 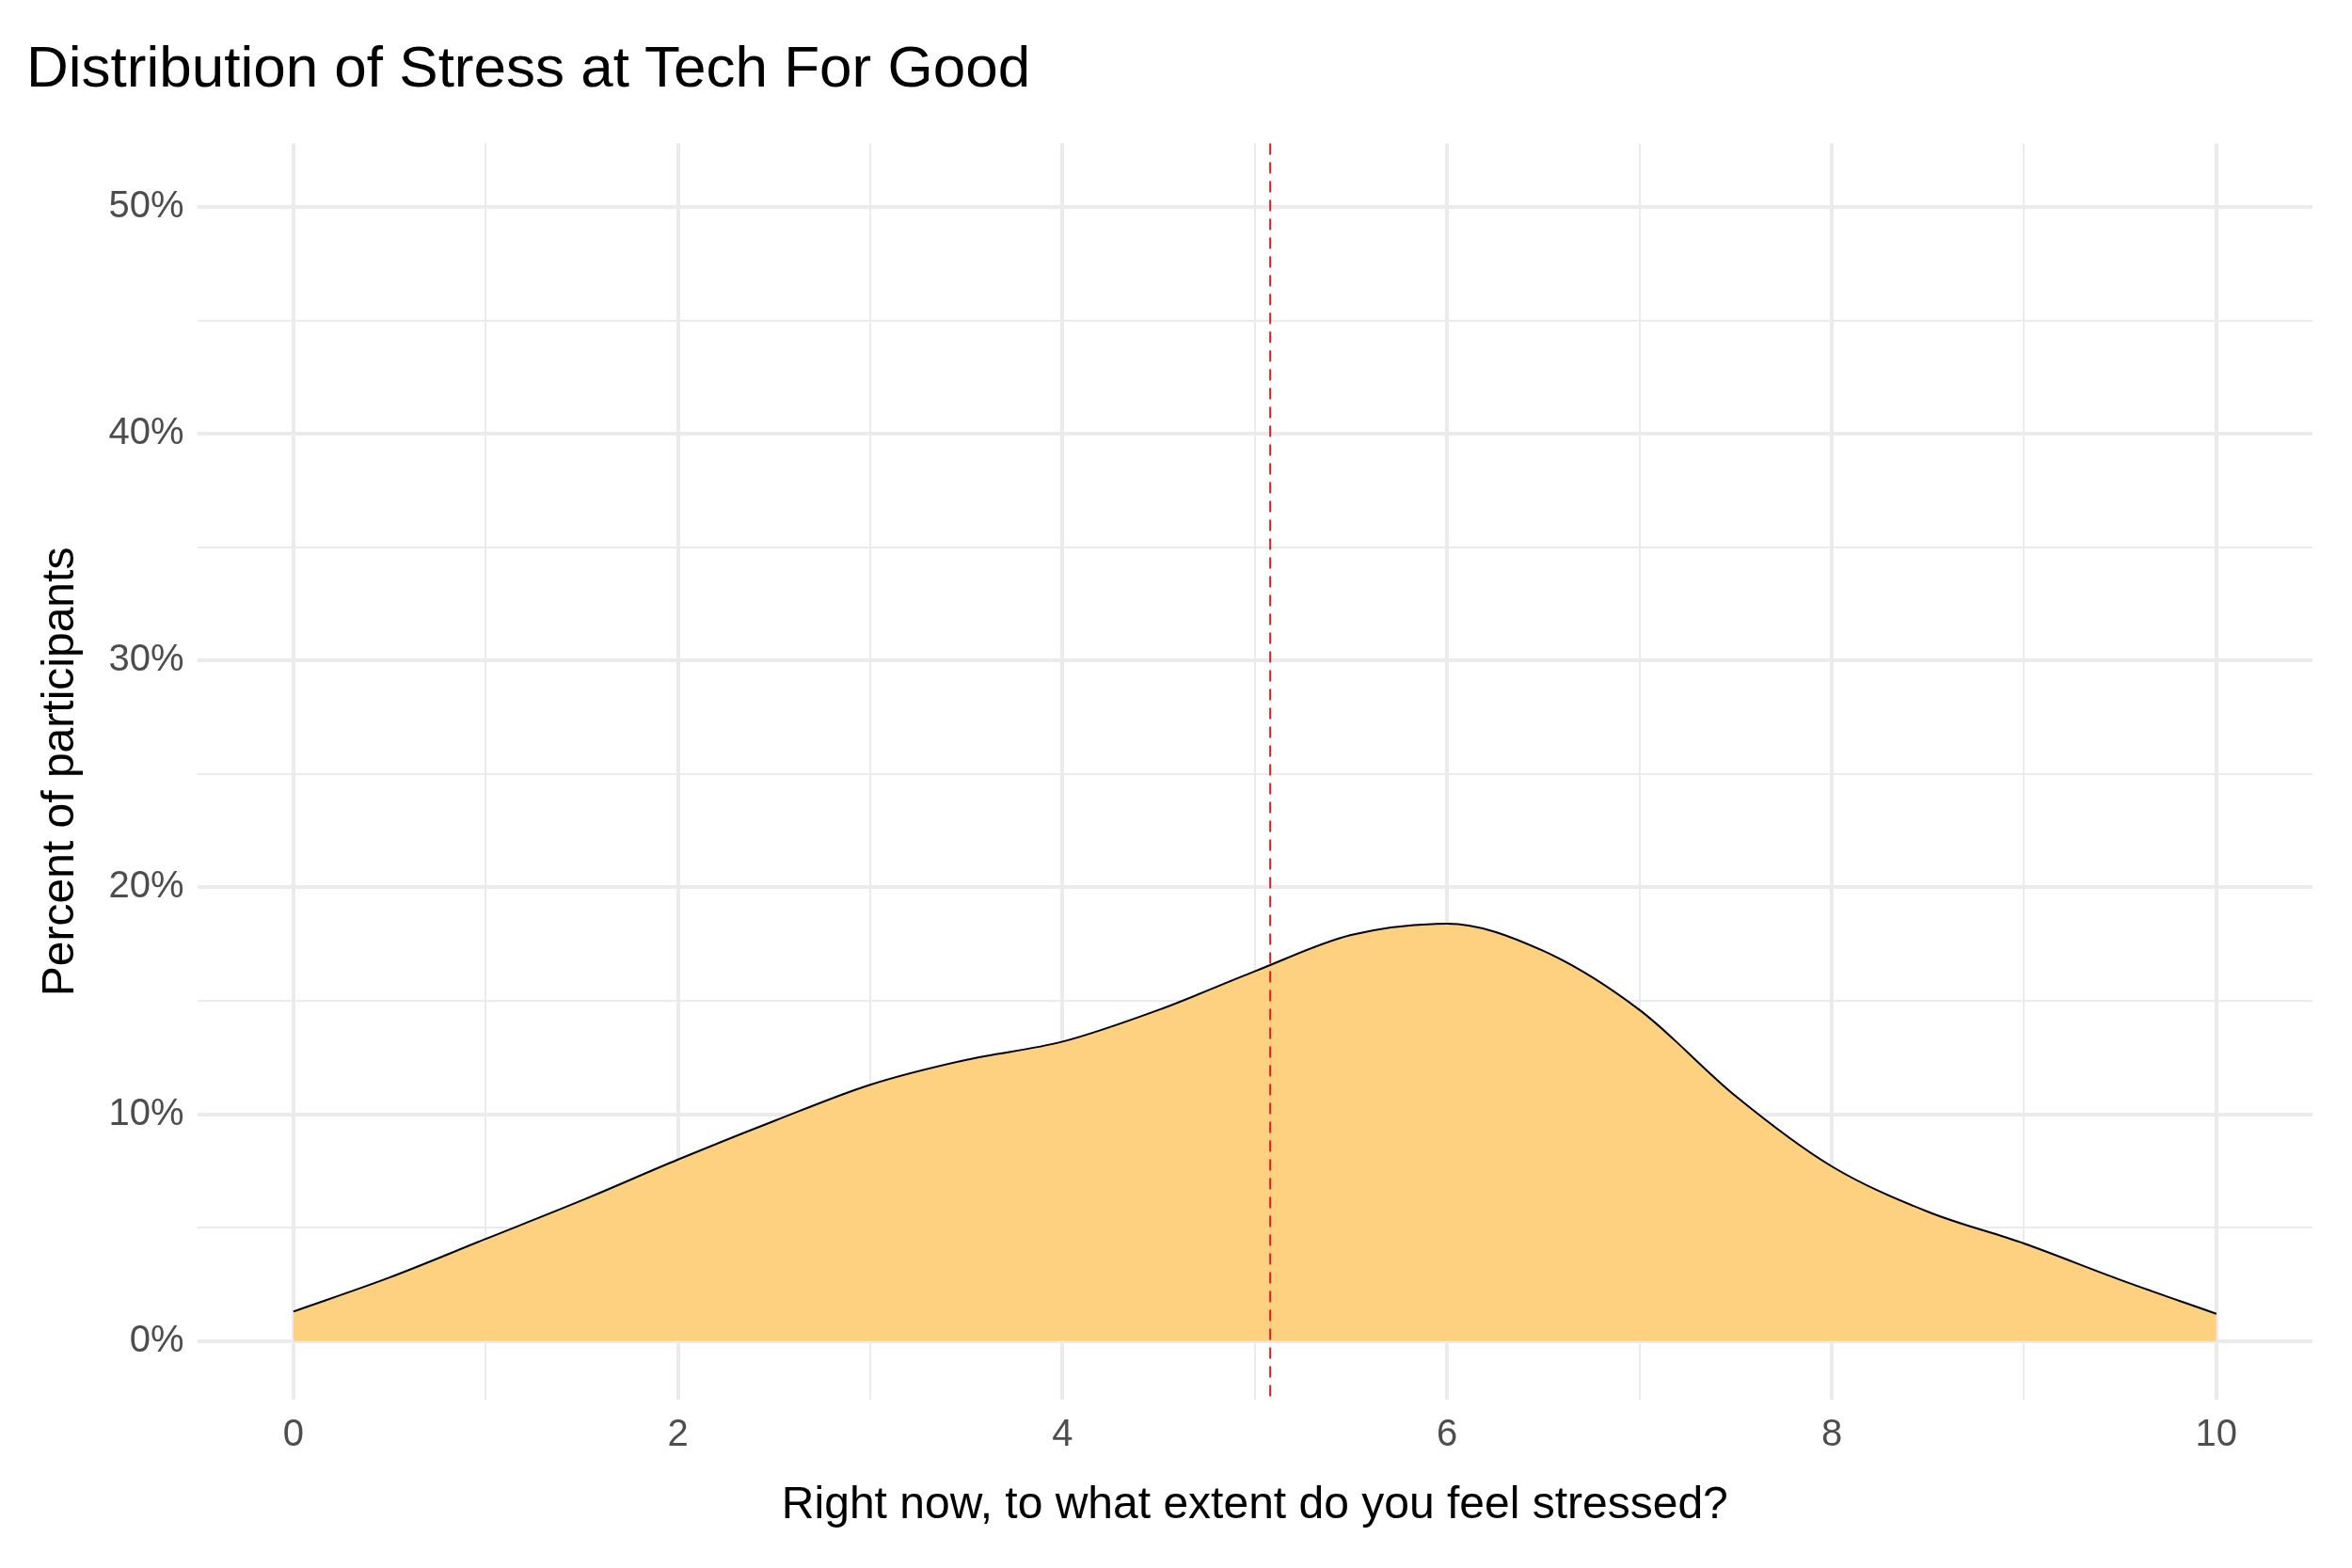 What do you see at coordinates (146, 1111) in the screenshot?
I see `y-tick-label: 10%` at bounding box center [146, 1111].